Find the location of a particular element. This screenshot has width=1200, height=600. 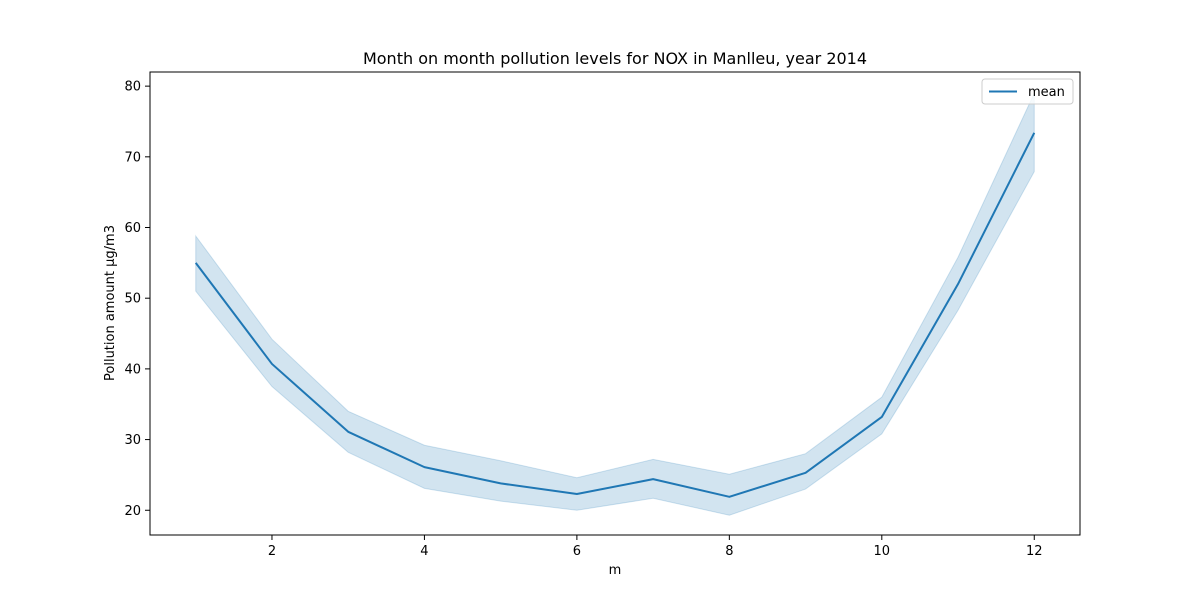

y-tick-label: 40 is located at coordinates (132, 369).